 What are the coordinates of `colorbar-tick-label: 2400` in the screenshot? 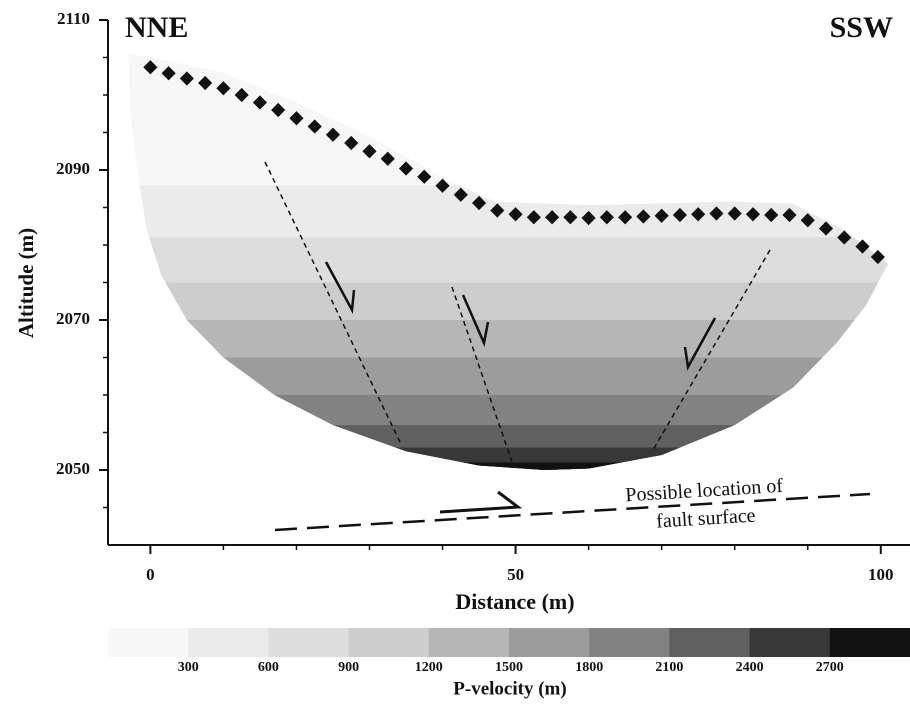 It's located at (750, 667).